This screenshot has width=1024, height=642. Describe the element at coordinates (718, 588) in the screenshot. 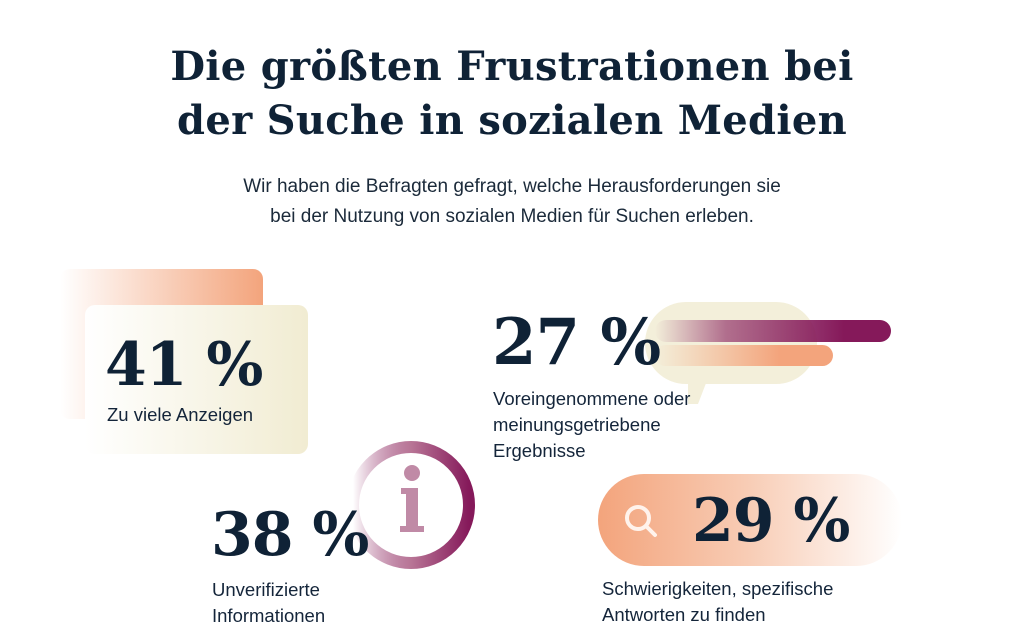

I see `label-line: Schwierigkeiten, spezifische` at that location.